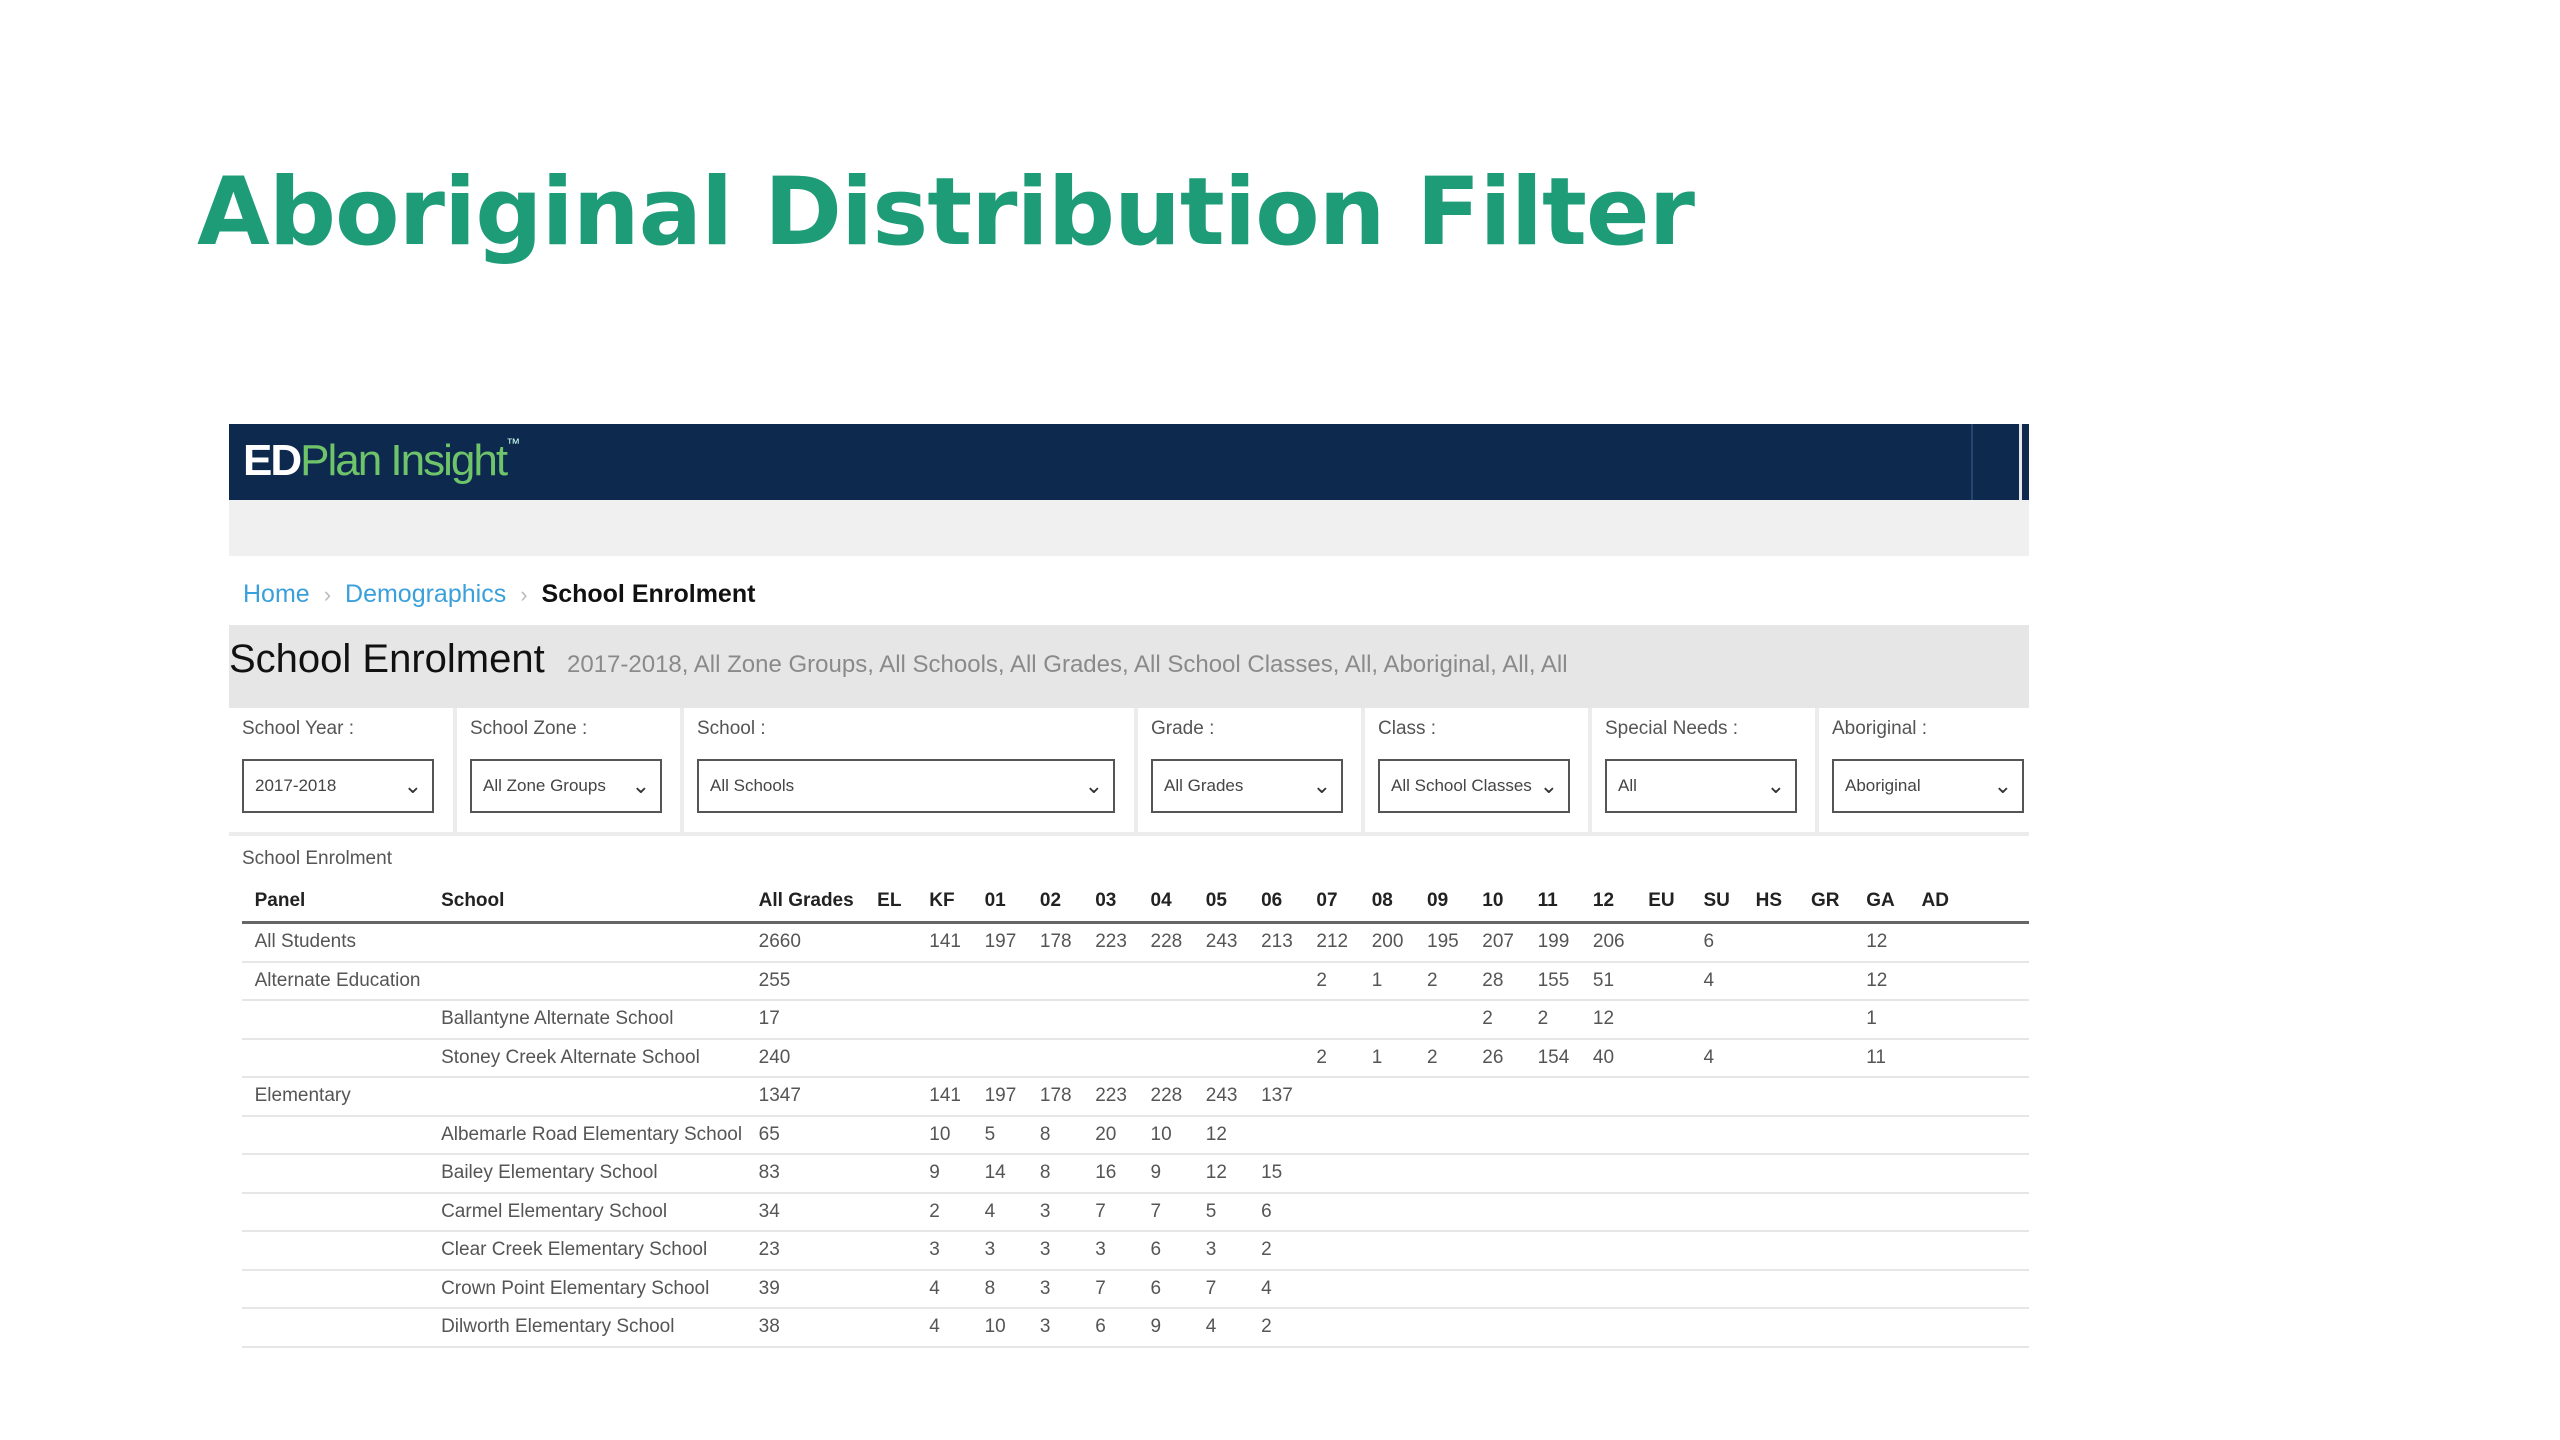 This screenshot has width=2560, height=1440. Describe the element at coordinates (317, 858) in the screenshot. I see `table-caption: School Enrolment` at that location.